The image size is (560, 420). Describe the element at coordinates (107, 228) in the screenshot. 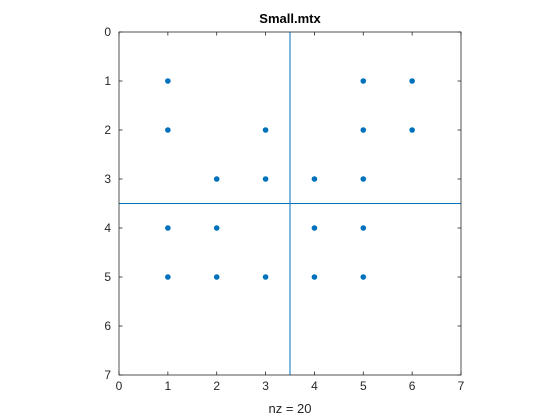

I see `y-tick-label: 4` at that location.